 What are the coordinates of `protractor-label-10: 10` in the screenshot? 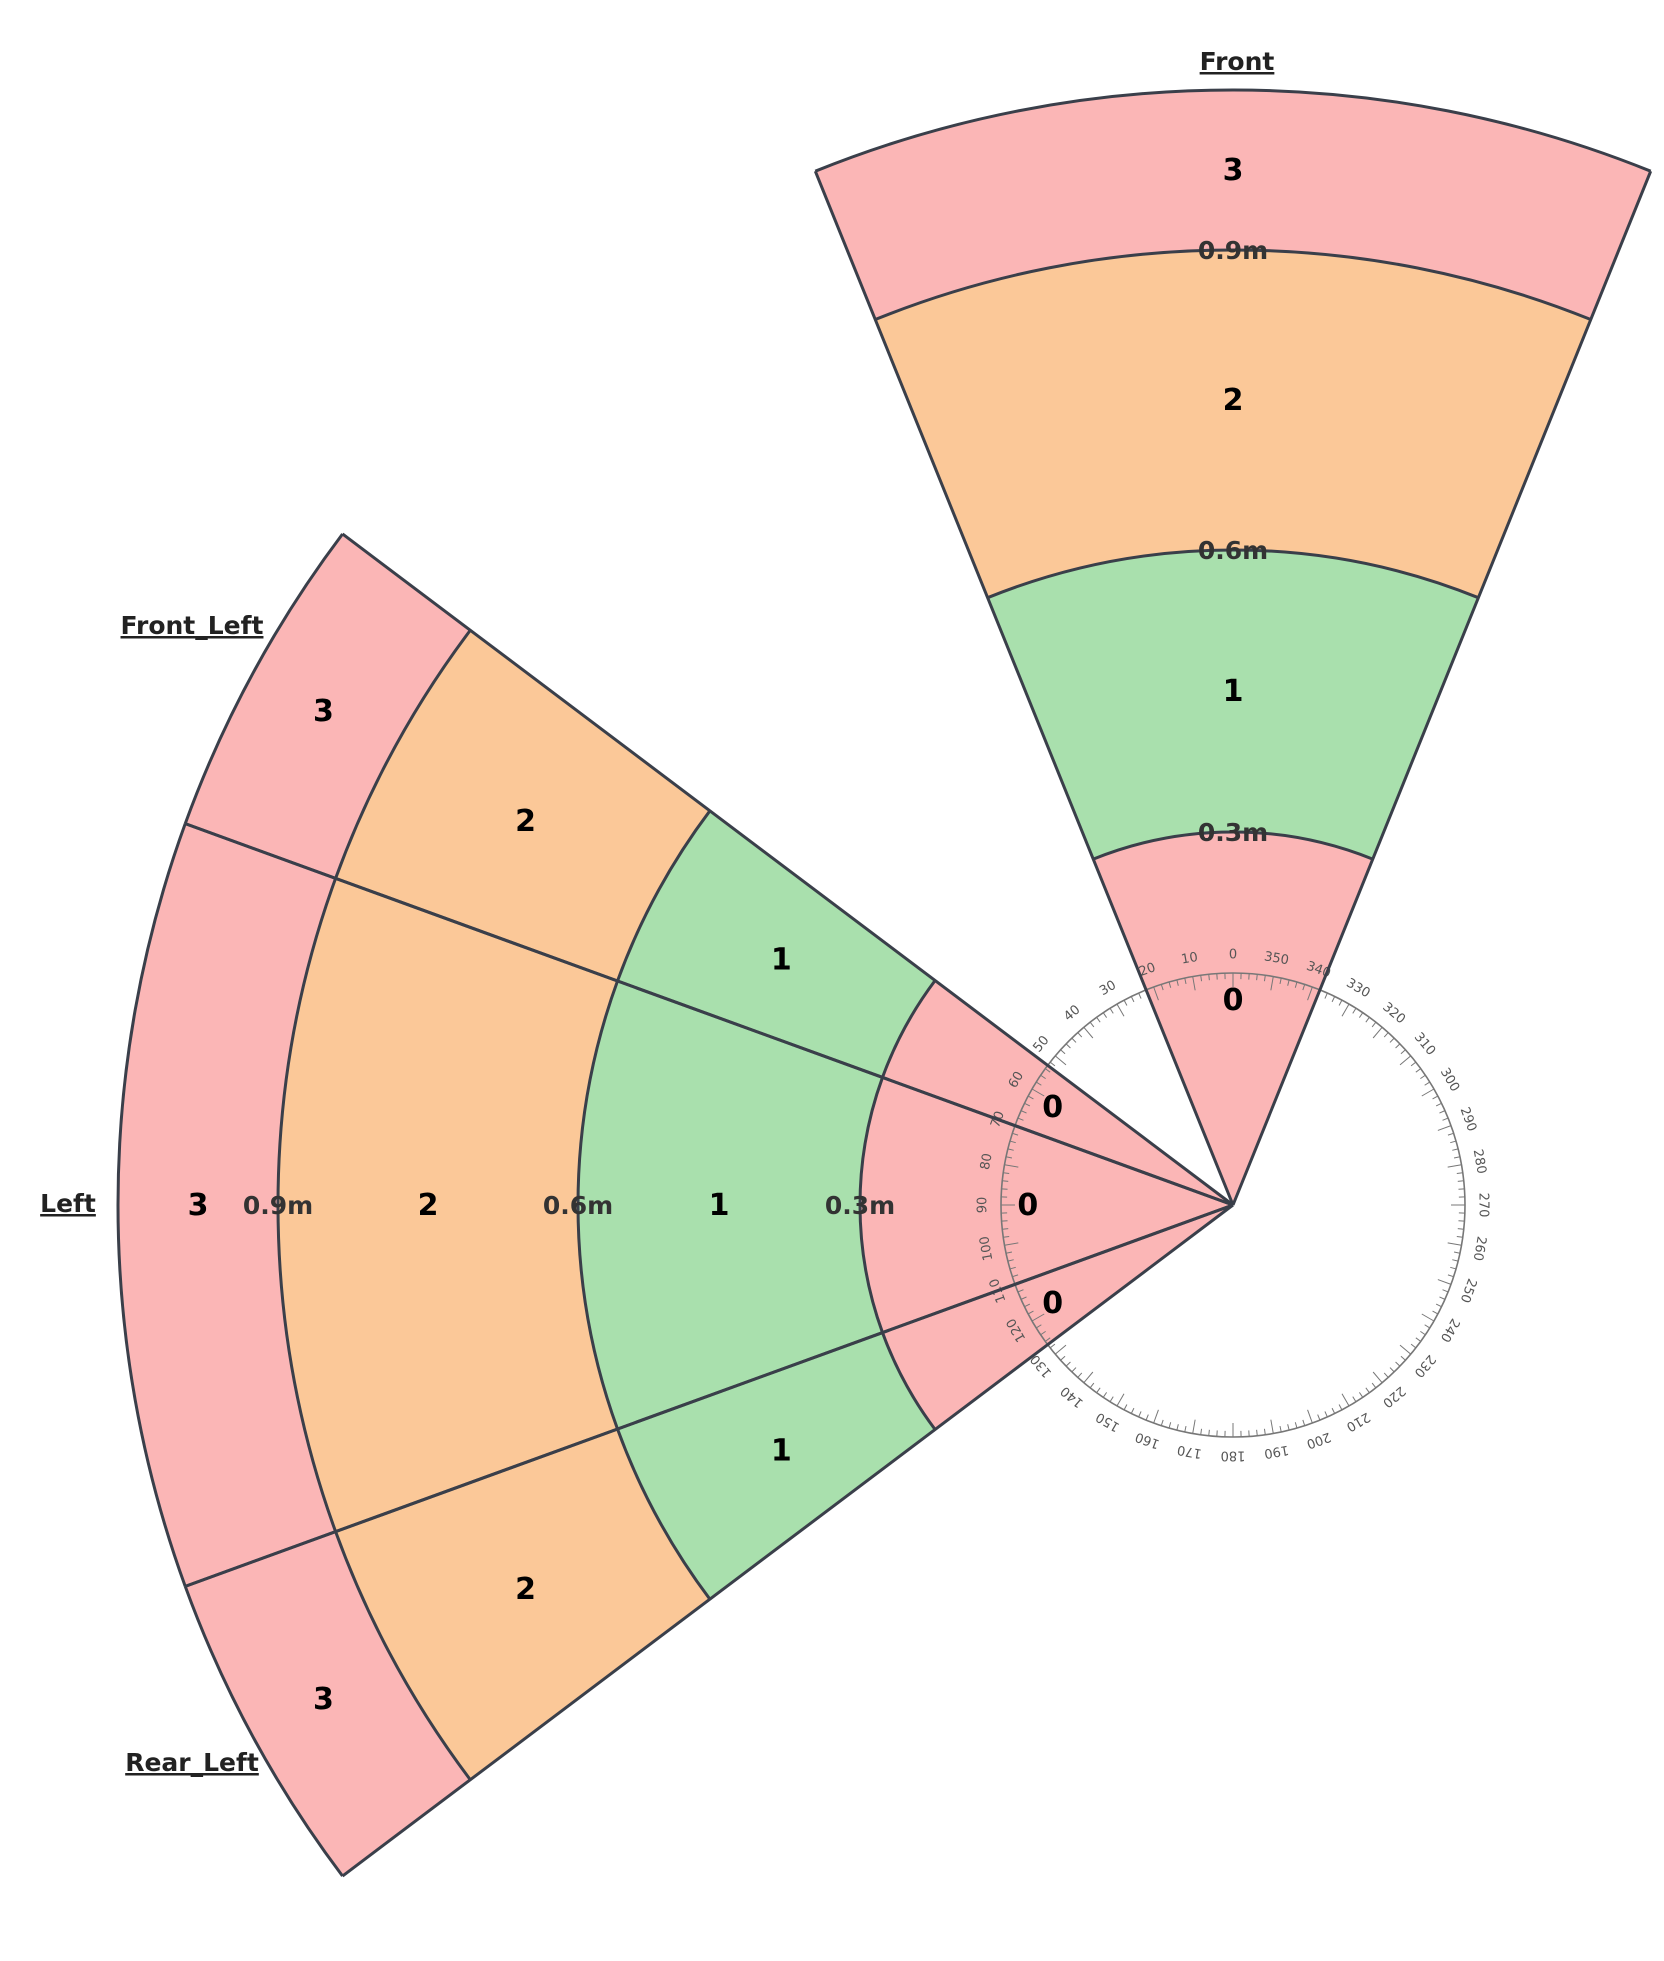 It's located at (1189, 959).